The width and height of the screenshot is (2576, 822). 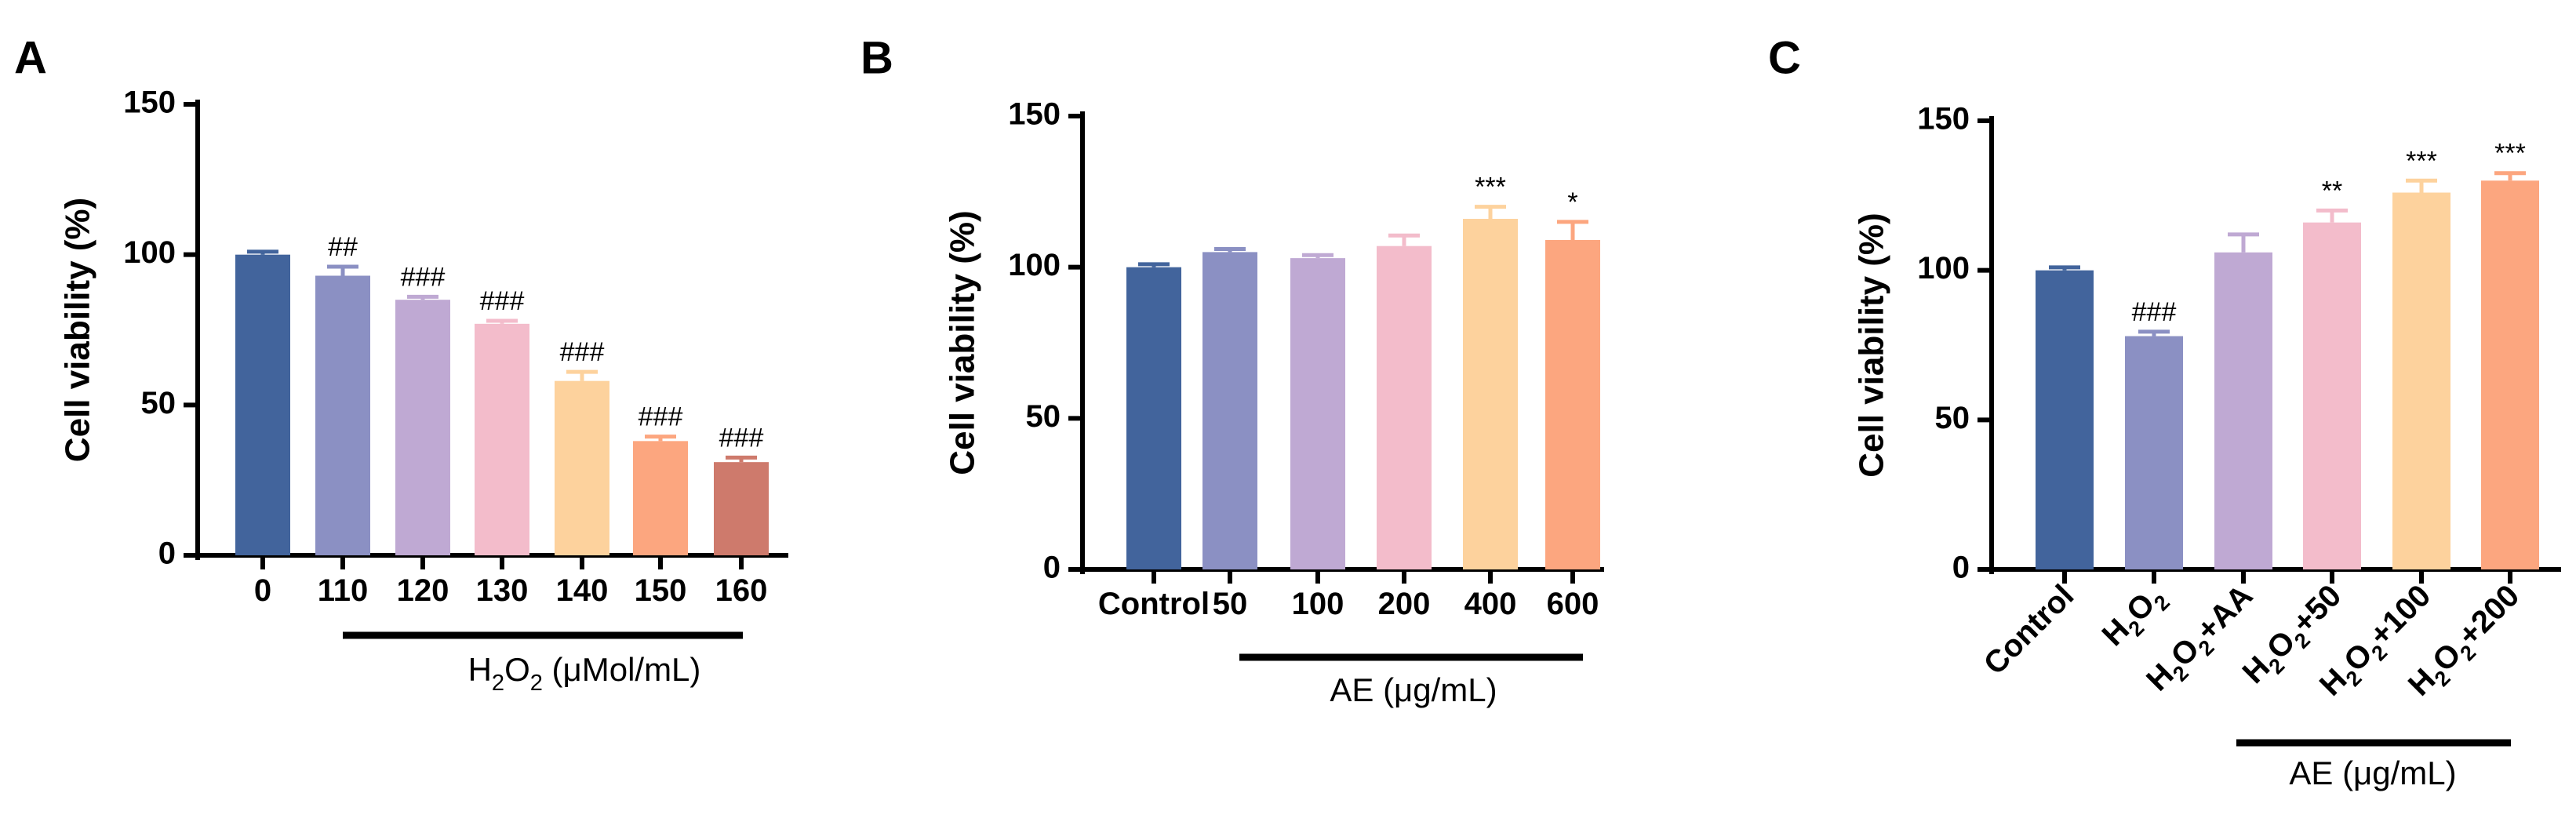 I want to click on x-tick-label: 110, so click(x=343, y=590).